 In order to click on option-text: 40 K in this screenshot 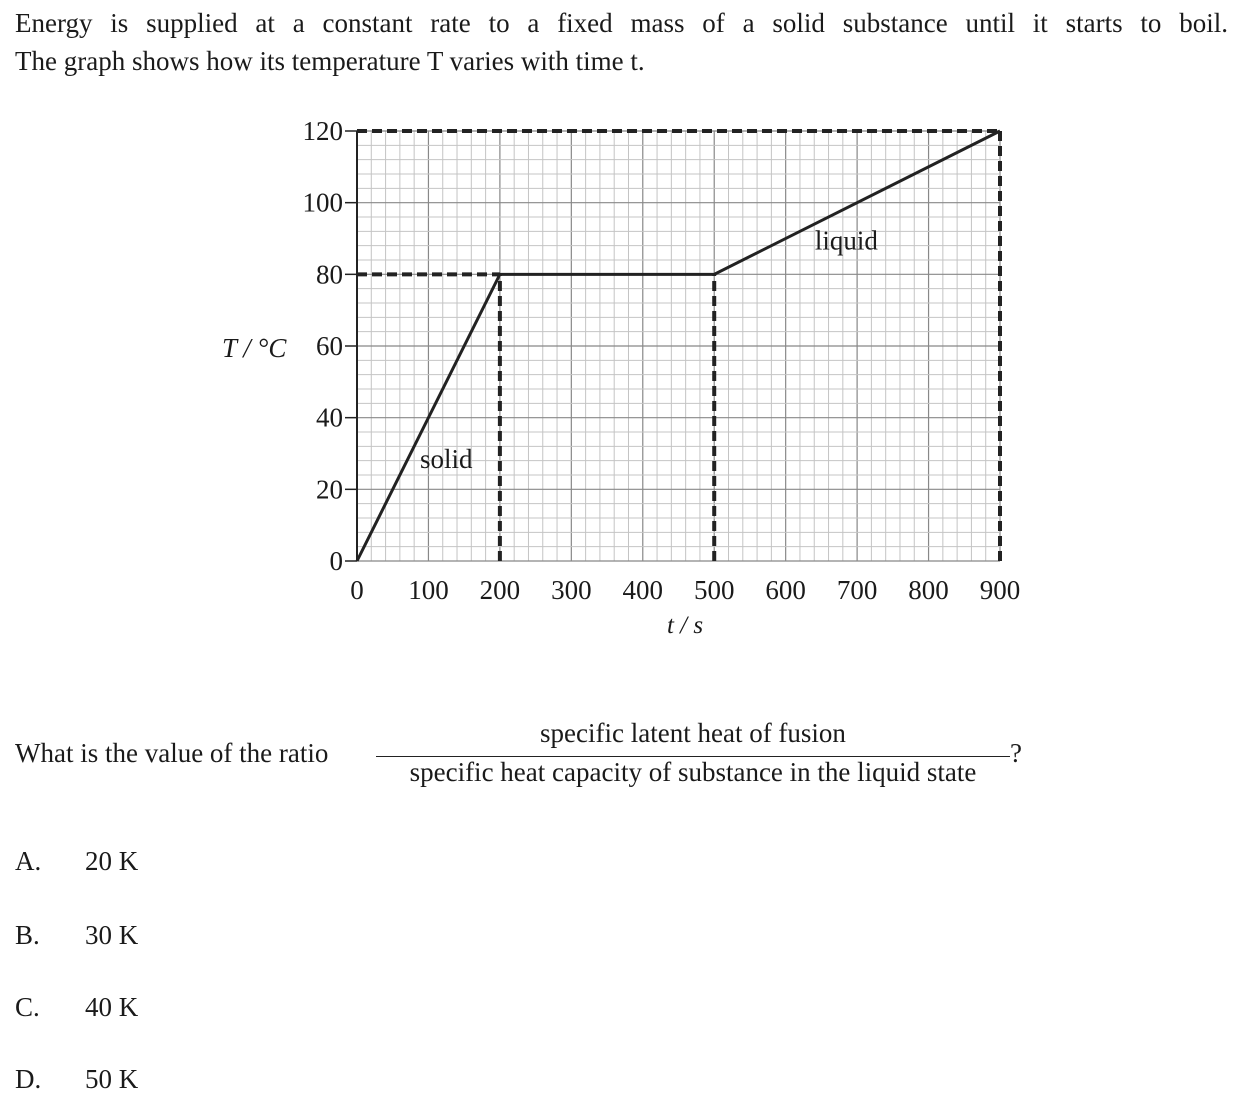, I will do `click(112, 1007)`.